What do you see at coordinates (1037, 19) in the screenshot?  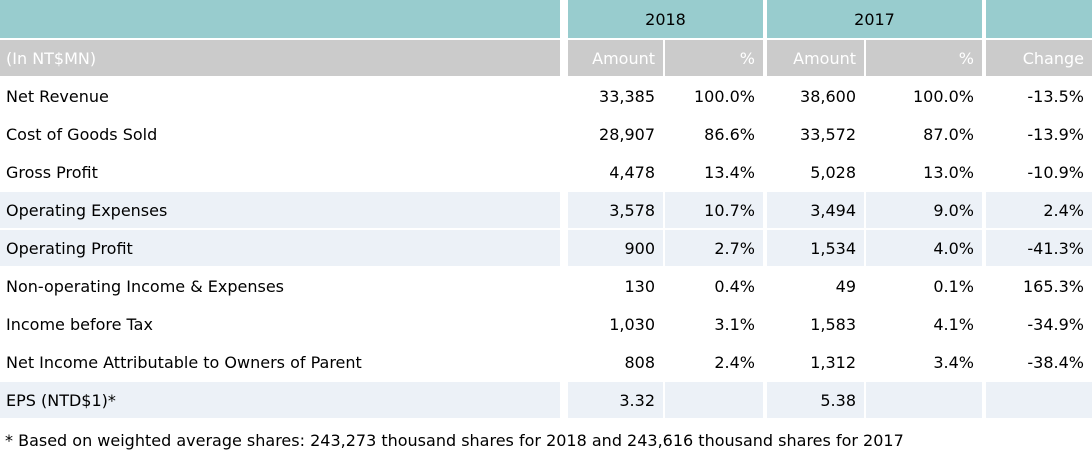 I see `year-row-change-spacer` at bounding box center [1037, 19].